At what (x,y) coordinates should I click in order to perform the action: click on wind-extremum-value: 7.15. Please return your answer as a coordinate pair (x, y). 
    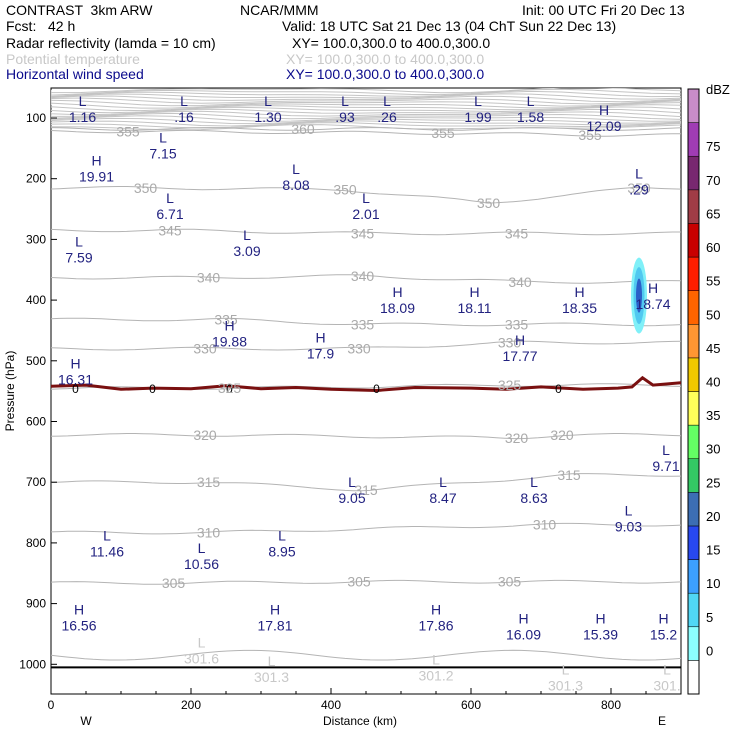
    Looking at the image, I should click on (162, 153).